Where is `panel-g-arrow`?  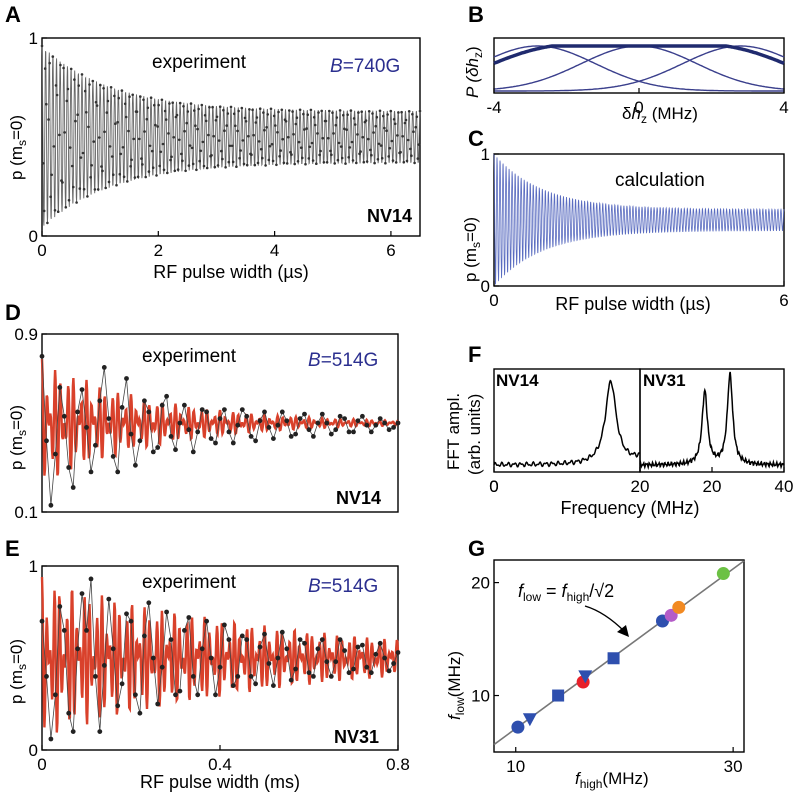
panel-g-arrow is located at coordinates (606, 621).